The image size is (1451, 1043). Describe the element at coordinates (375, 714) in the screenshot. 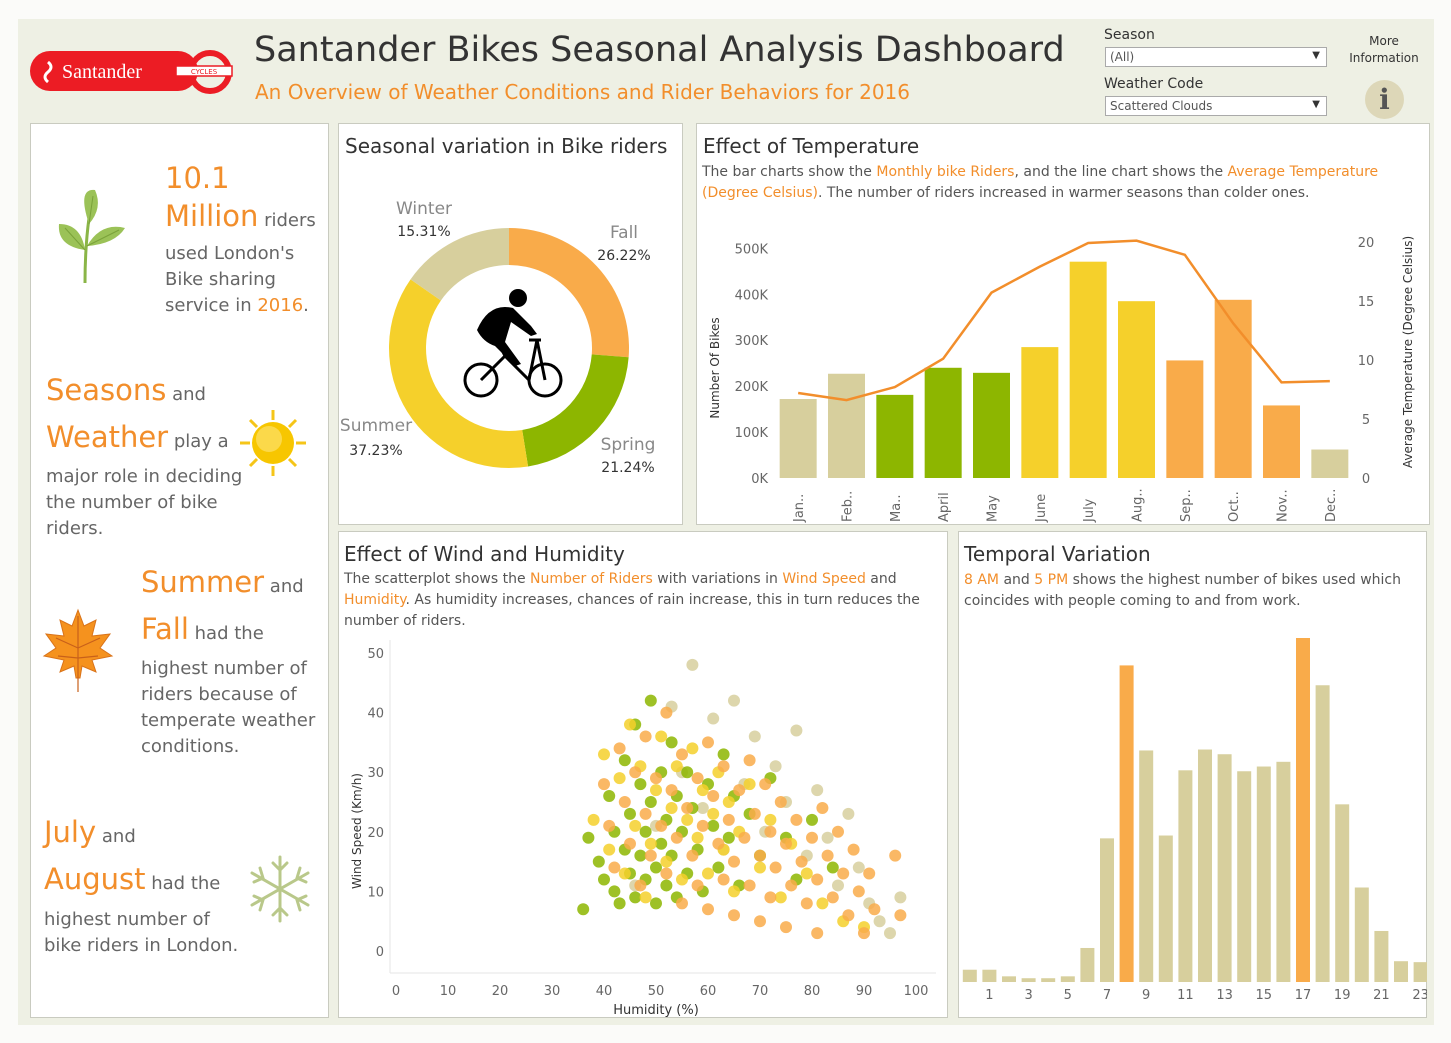

I see `y-tick-label: 40` at that location.